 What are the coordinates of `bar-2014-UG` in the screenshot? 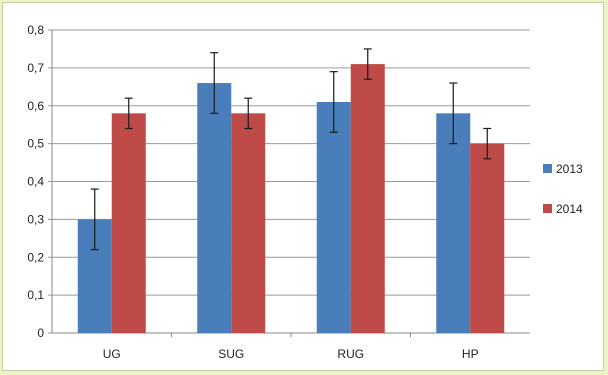 It's located at (128, 223).